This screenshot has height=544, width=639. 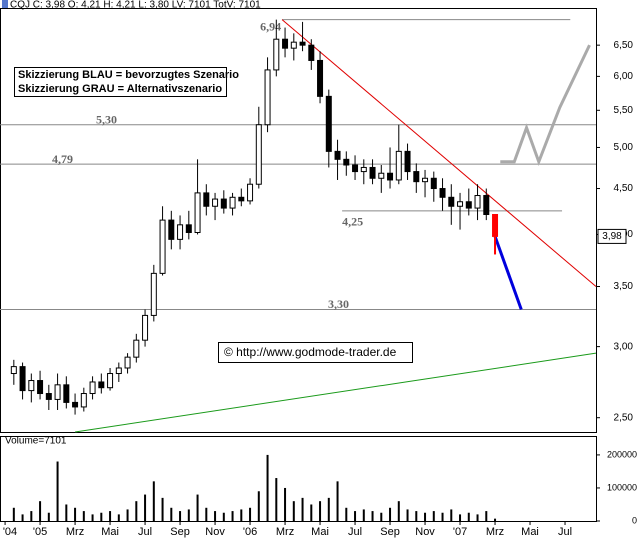 I want to click on last-price-label: 3,98, so click(x=612, y=236).